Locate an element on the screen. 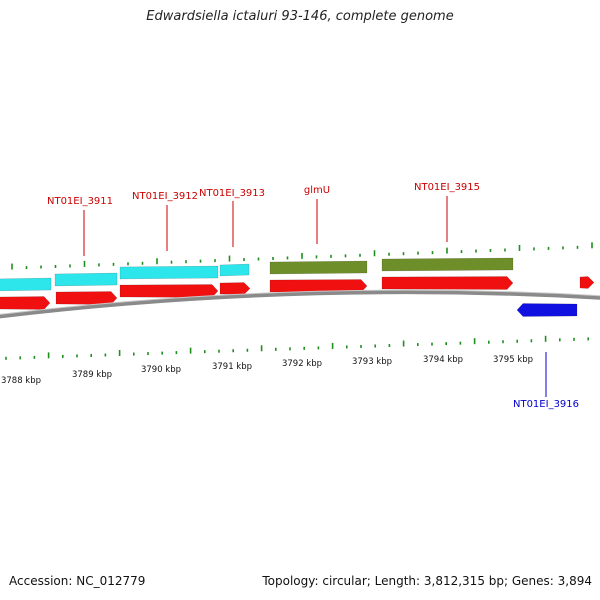 The width and height of the screenshot is (600, 600). axis-tick-label: 3791 kbp is located at coordinates (232, 367).